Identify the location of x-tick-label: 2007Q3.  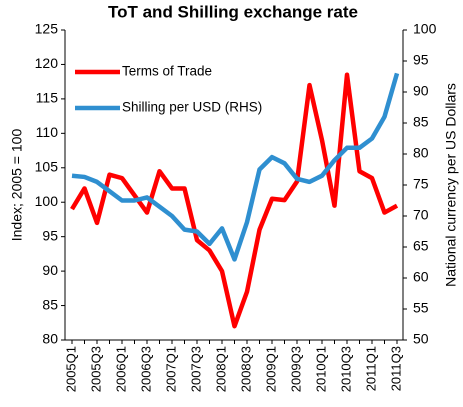
(195, 369).